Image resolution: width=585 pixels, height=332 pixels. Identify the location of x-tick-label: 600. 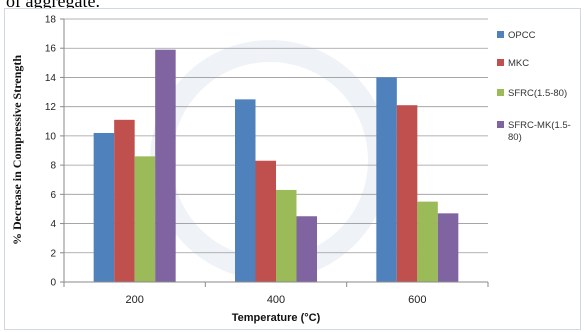
(417, 300).